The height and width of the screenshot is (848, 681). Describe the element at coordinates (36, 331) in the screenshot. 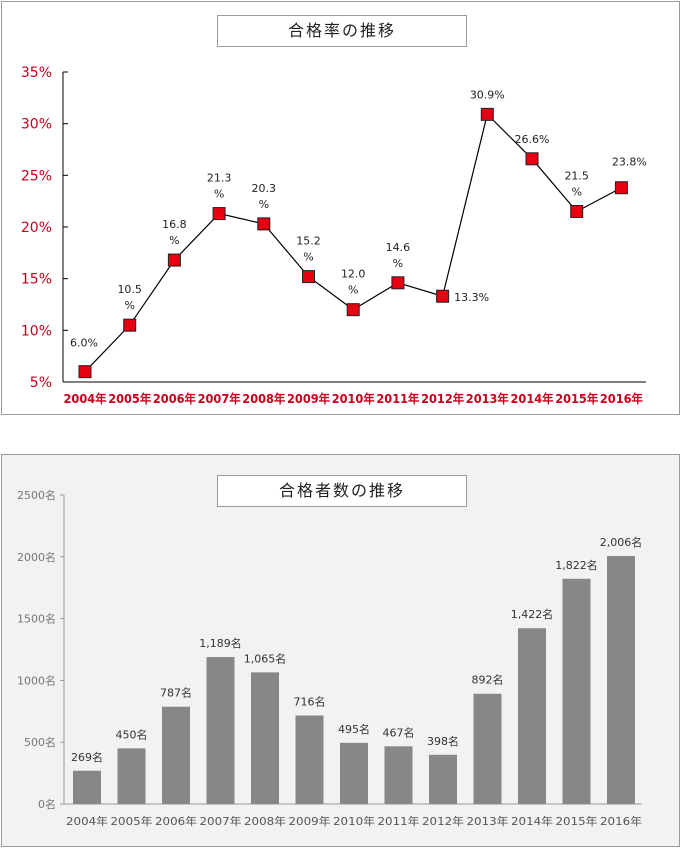

I see `y-tick-label: 10%` at that location.